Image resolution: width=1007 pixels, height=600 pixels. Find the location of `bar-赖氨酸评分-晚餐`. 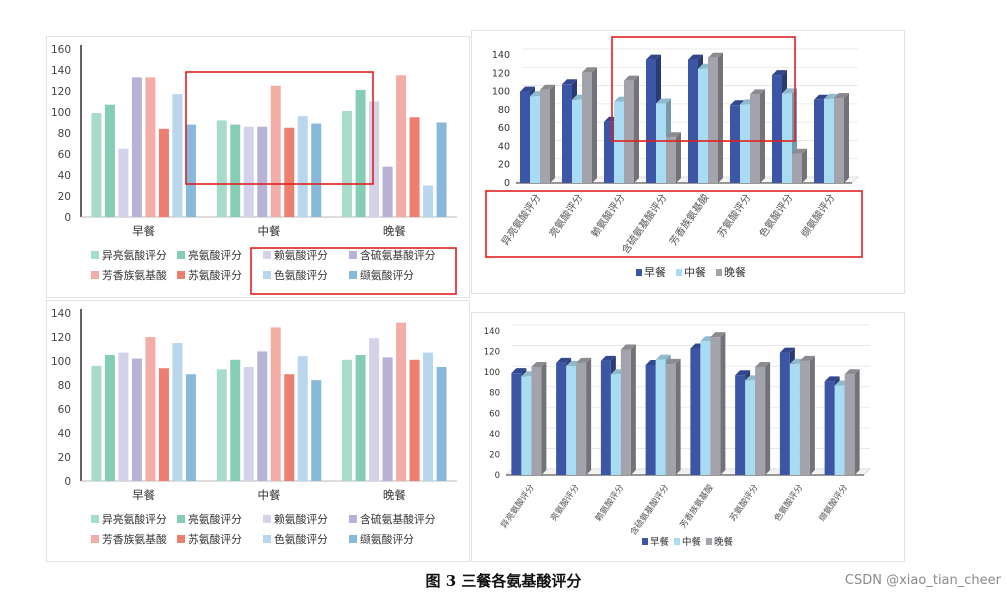

bar-赖氨酸评分-晚餐 is located at coordinates (374, 159).